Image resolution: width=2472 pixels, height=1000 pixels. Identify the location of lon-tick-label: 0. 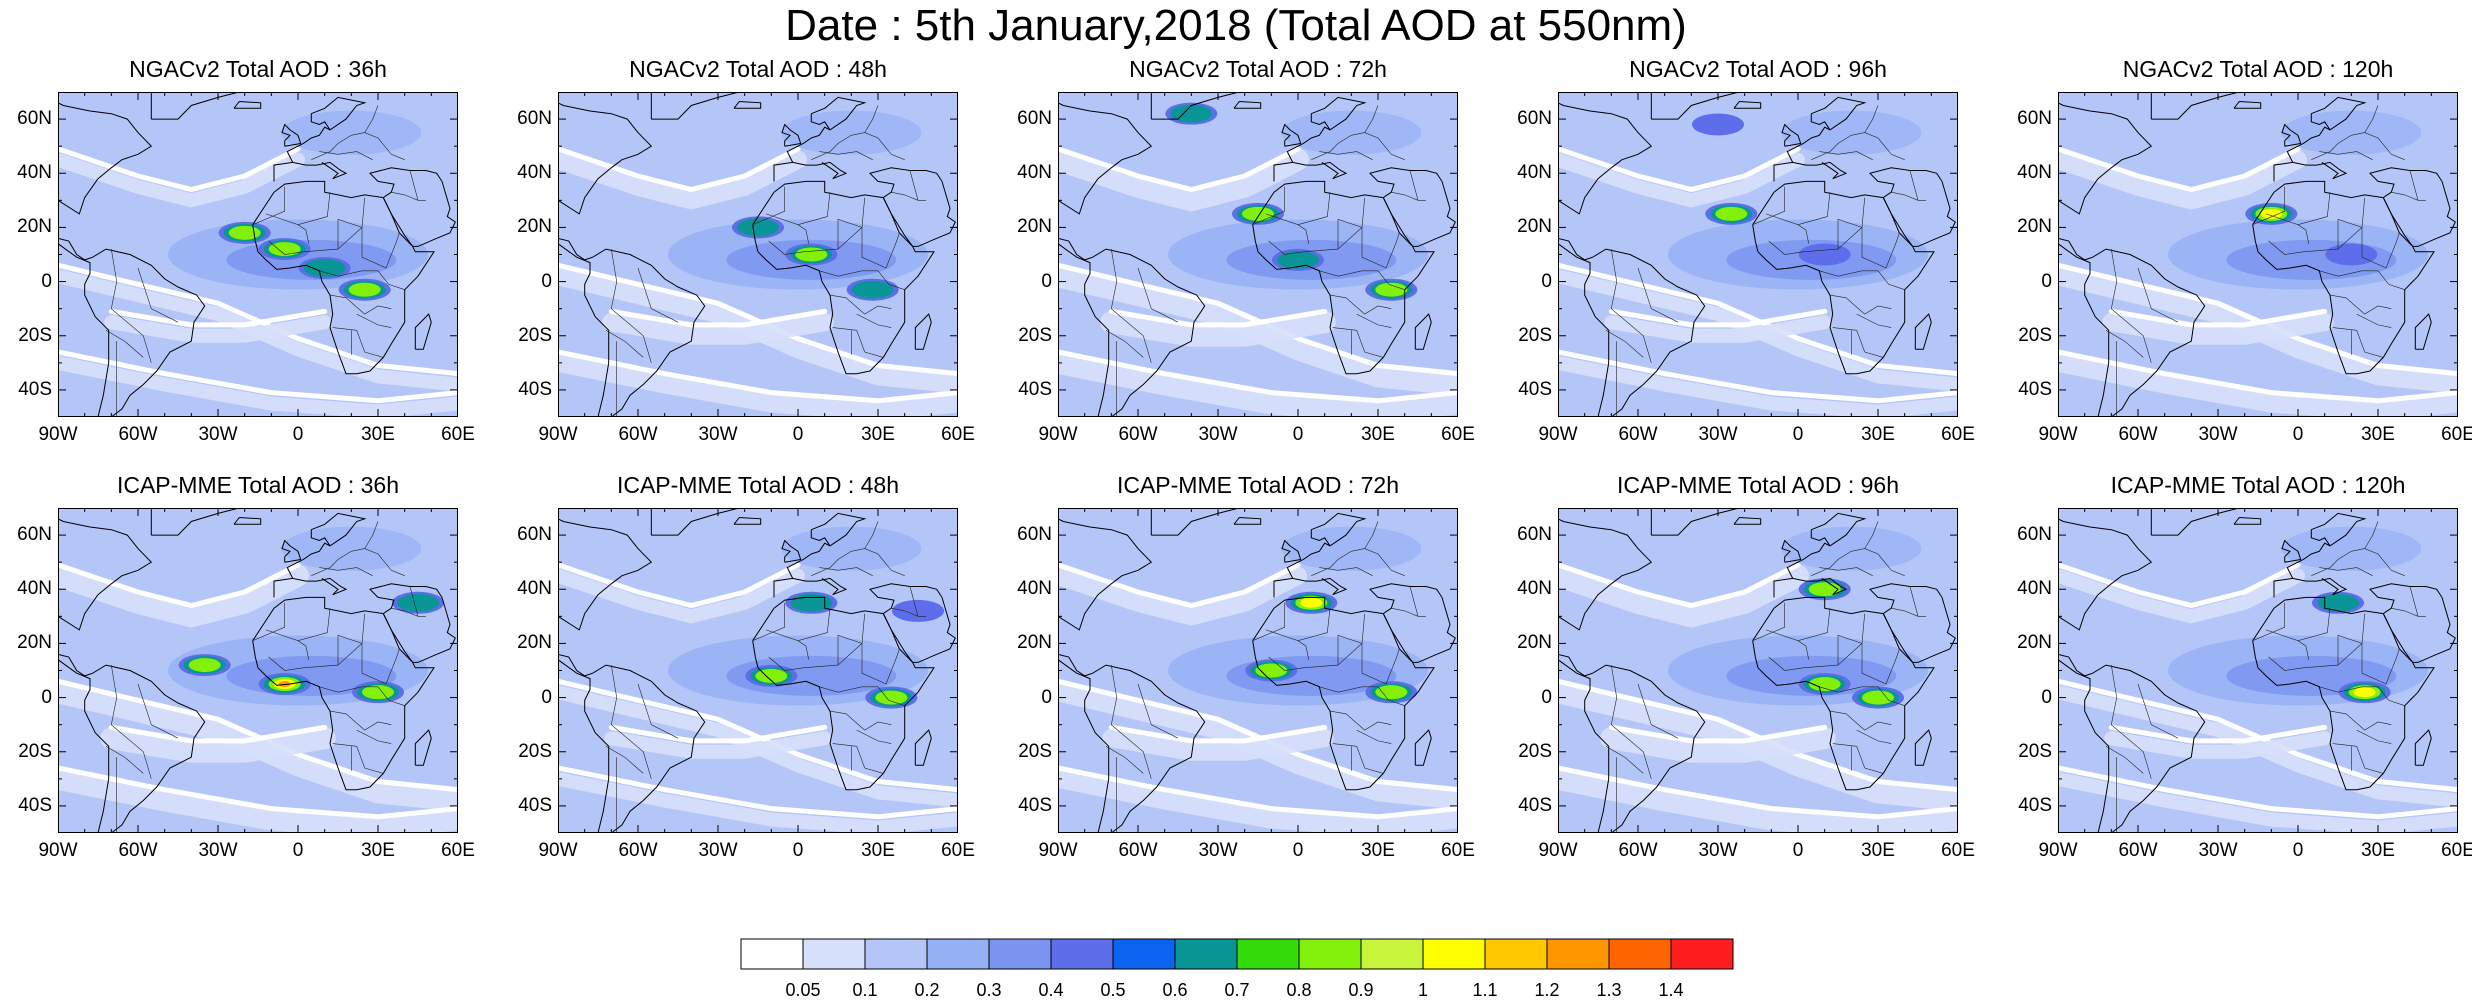
(1298, 434).